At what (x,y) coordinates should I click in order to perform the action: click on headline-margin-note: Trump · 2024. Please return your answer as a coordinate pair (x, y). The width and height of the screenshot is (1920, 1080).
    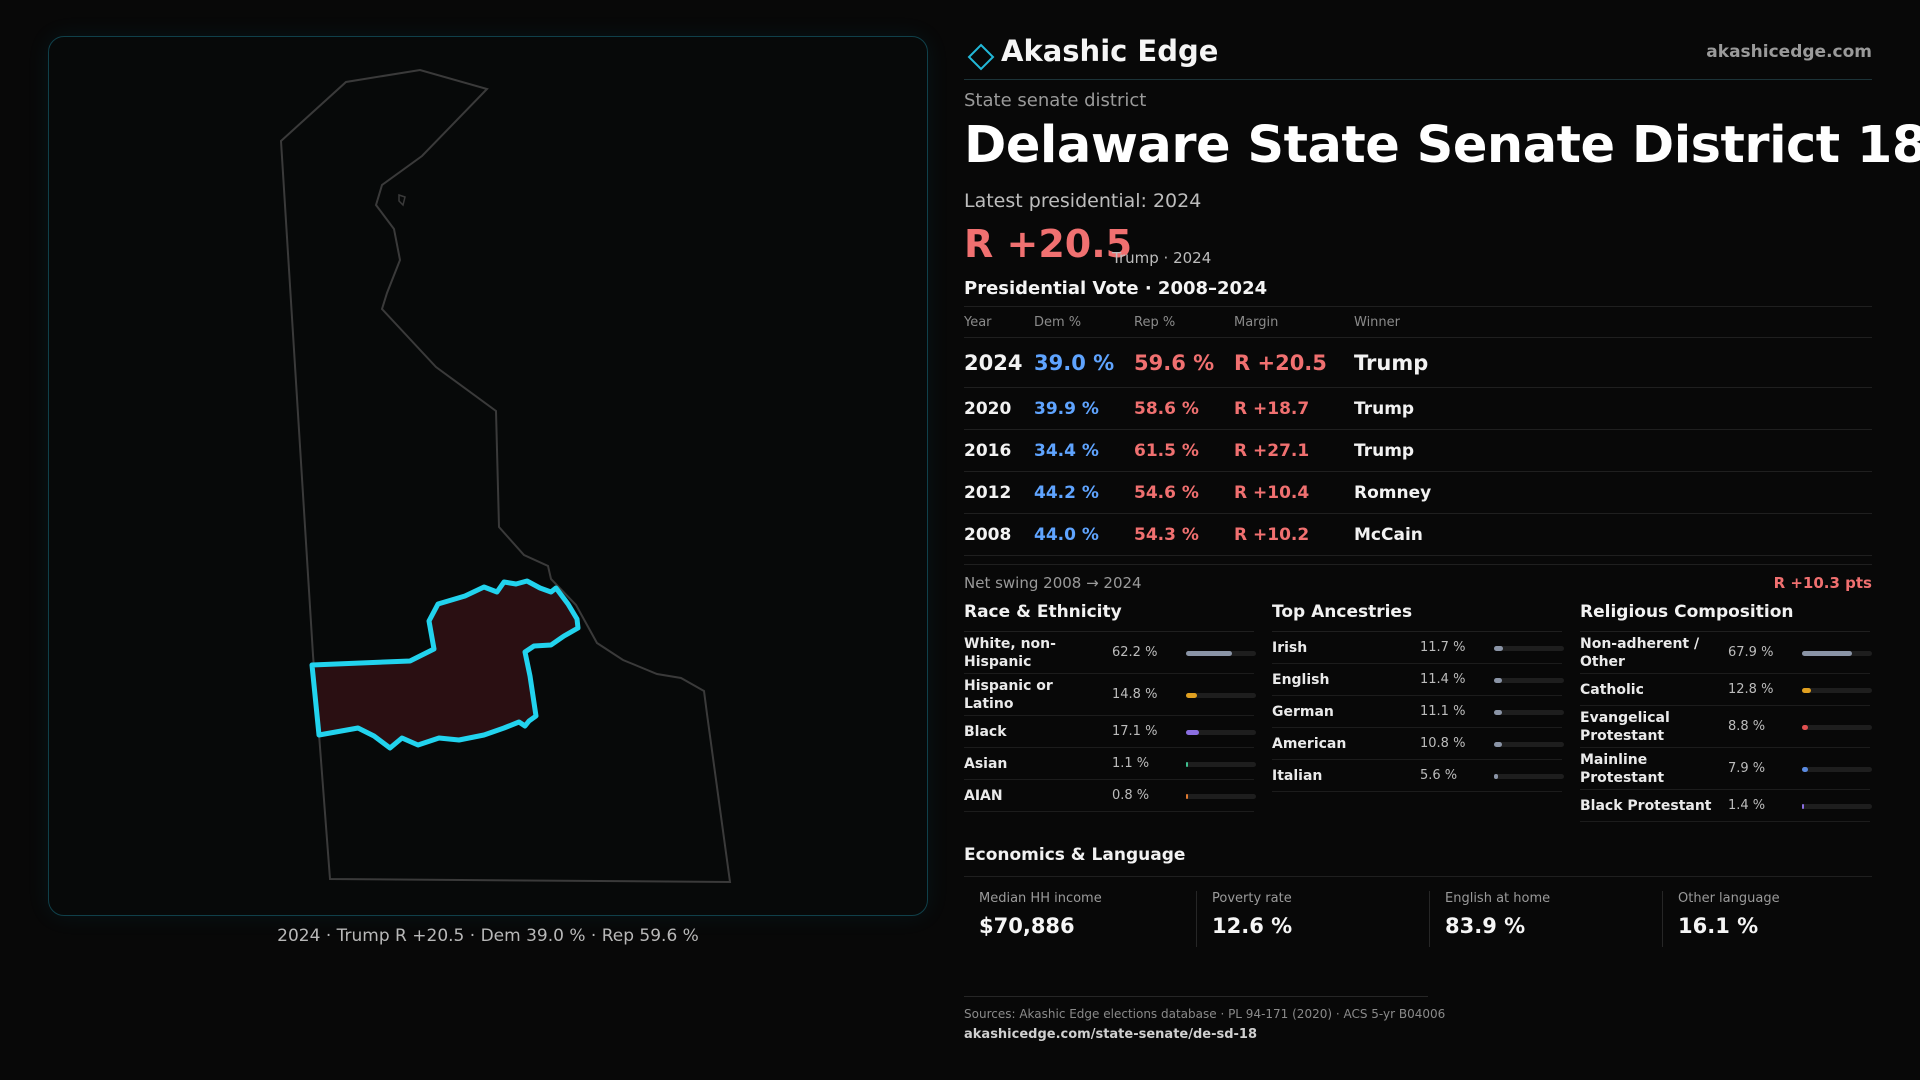
    Looking at the image, I should click on (1162, 258).